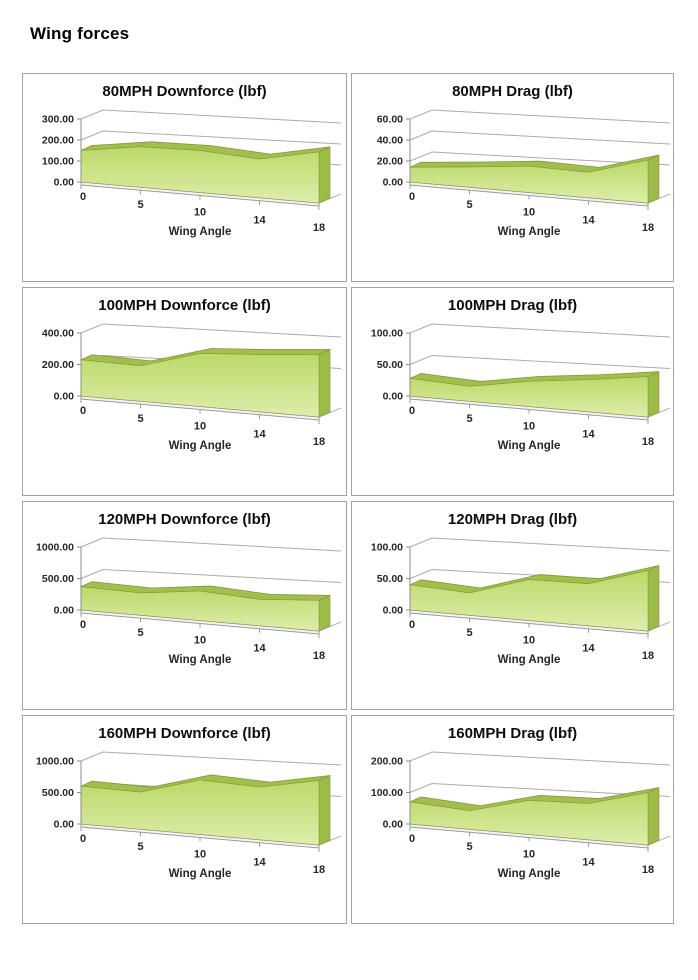 The height and width of the screenshot is (980, 698). I want to click on area-chart-canvas: 60.00 40.00 20.00 0.00 0 5 10 14 18 Wing Angle, so click(524, 173).